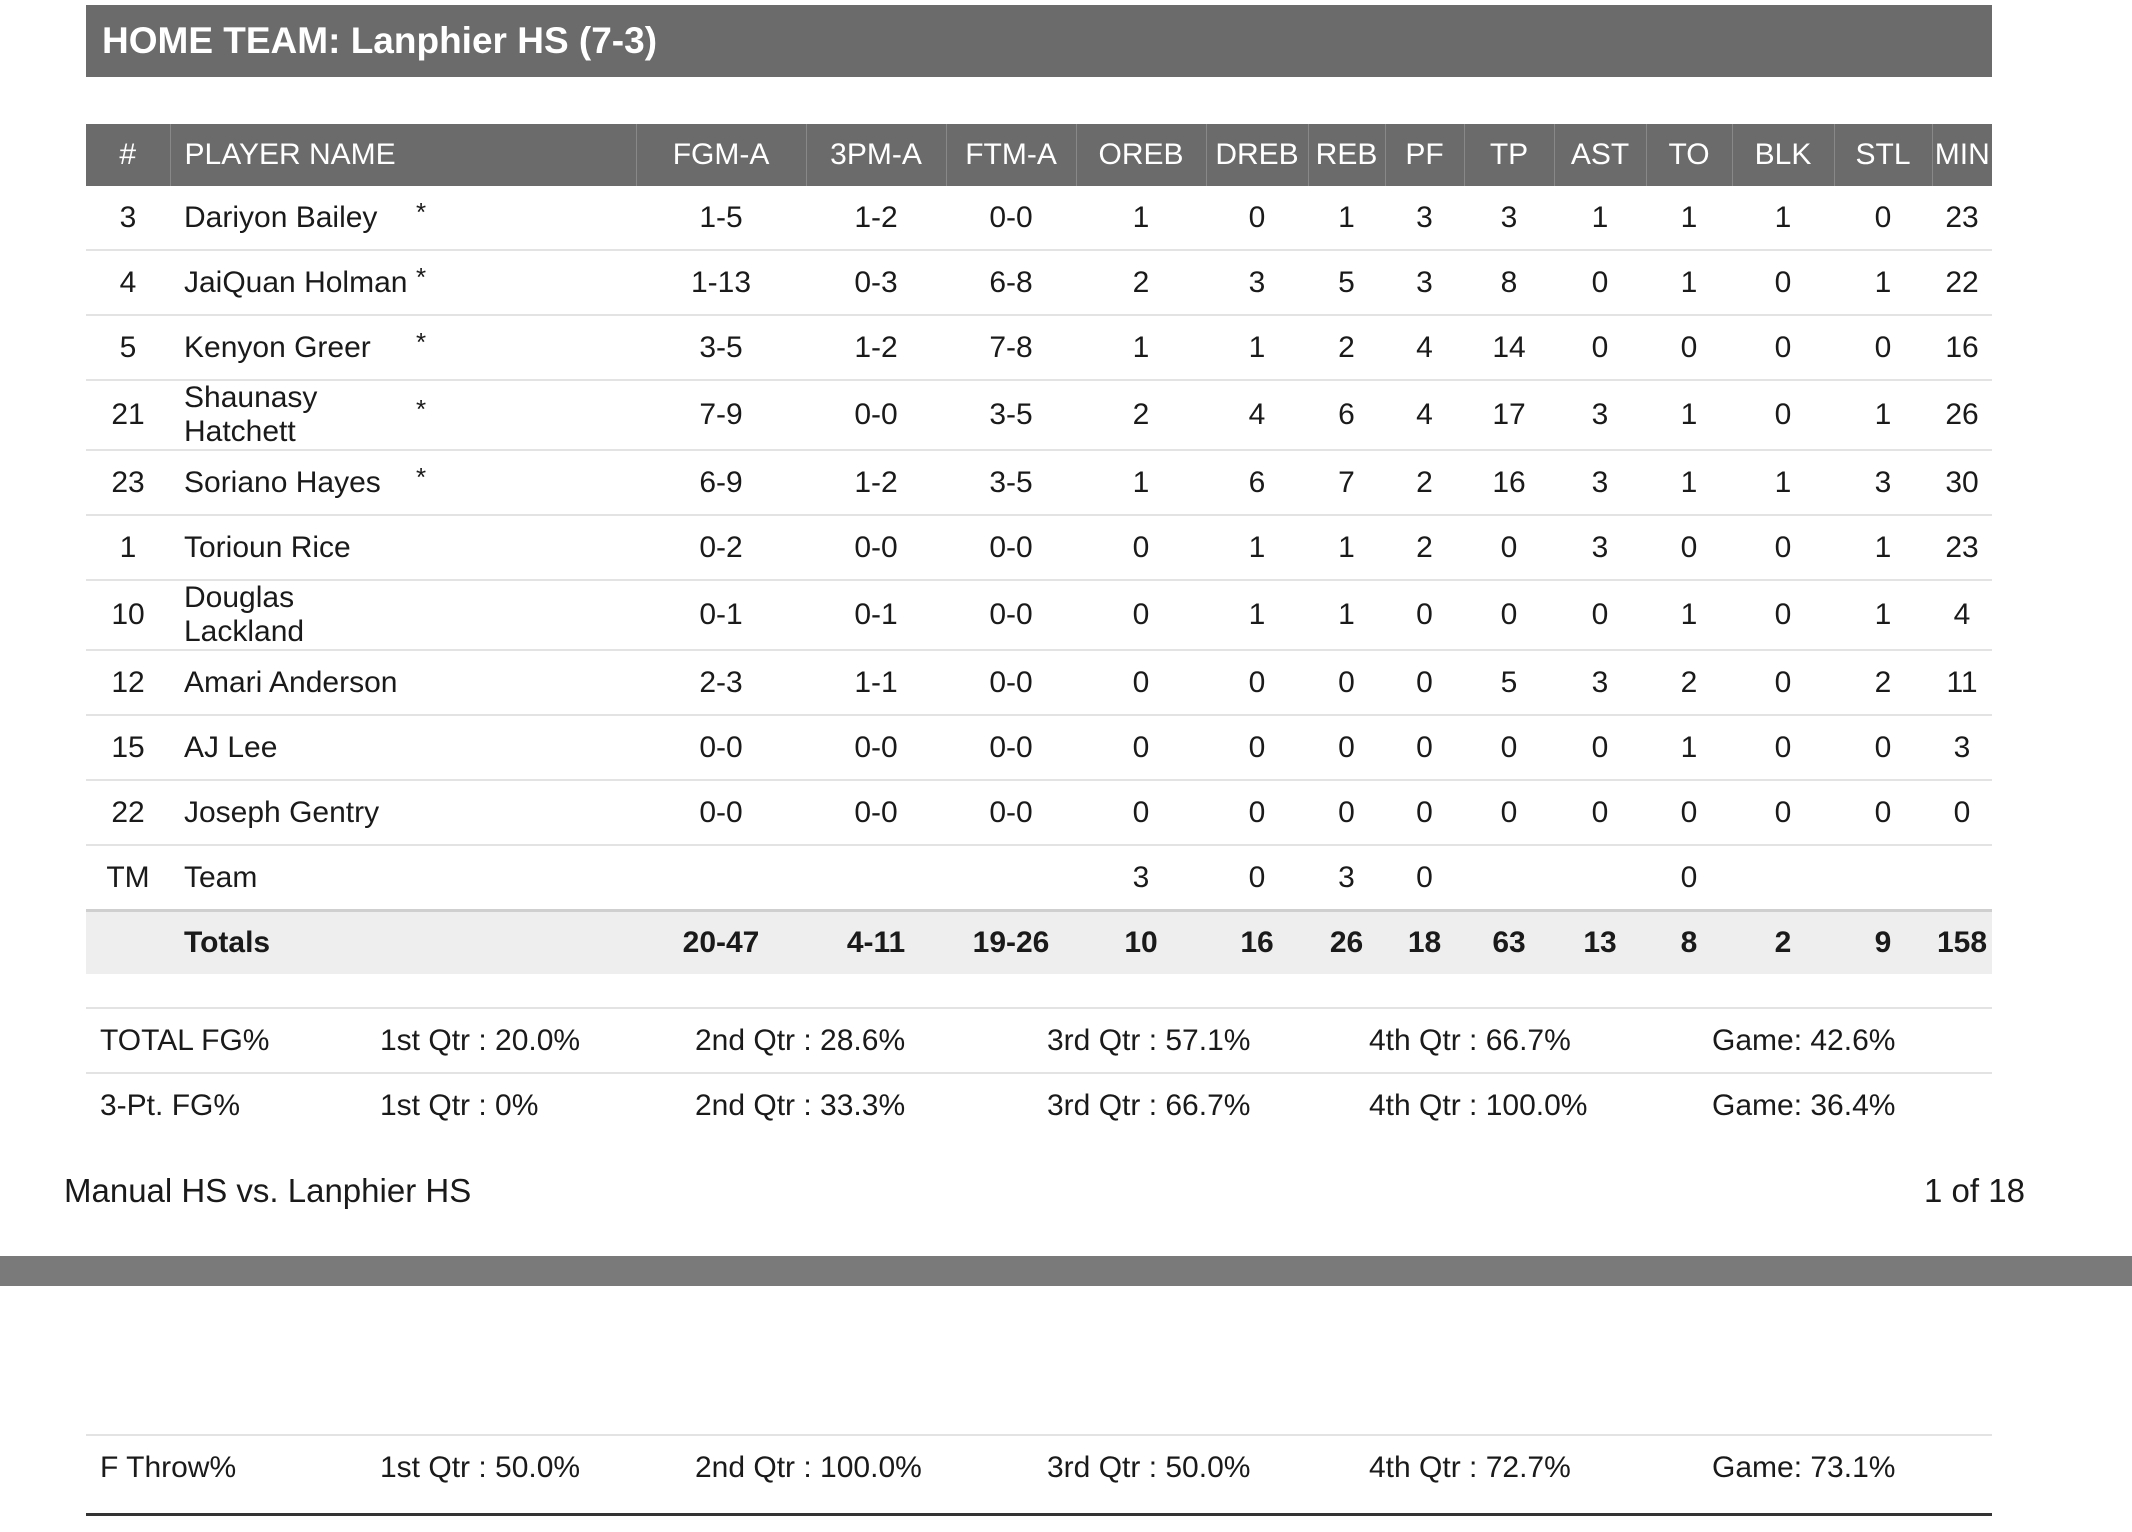  What do you see at coordinates (1883, 155) in the screenshot?
I see `col-stl-header: STL` at bounding box center [1883, 155].